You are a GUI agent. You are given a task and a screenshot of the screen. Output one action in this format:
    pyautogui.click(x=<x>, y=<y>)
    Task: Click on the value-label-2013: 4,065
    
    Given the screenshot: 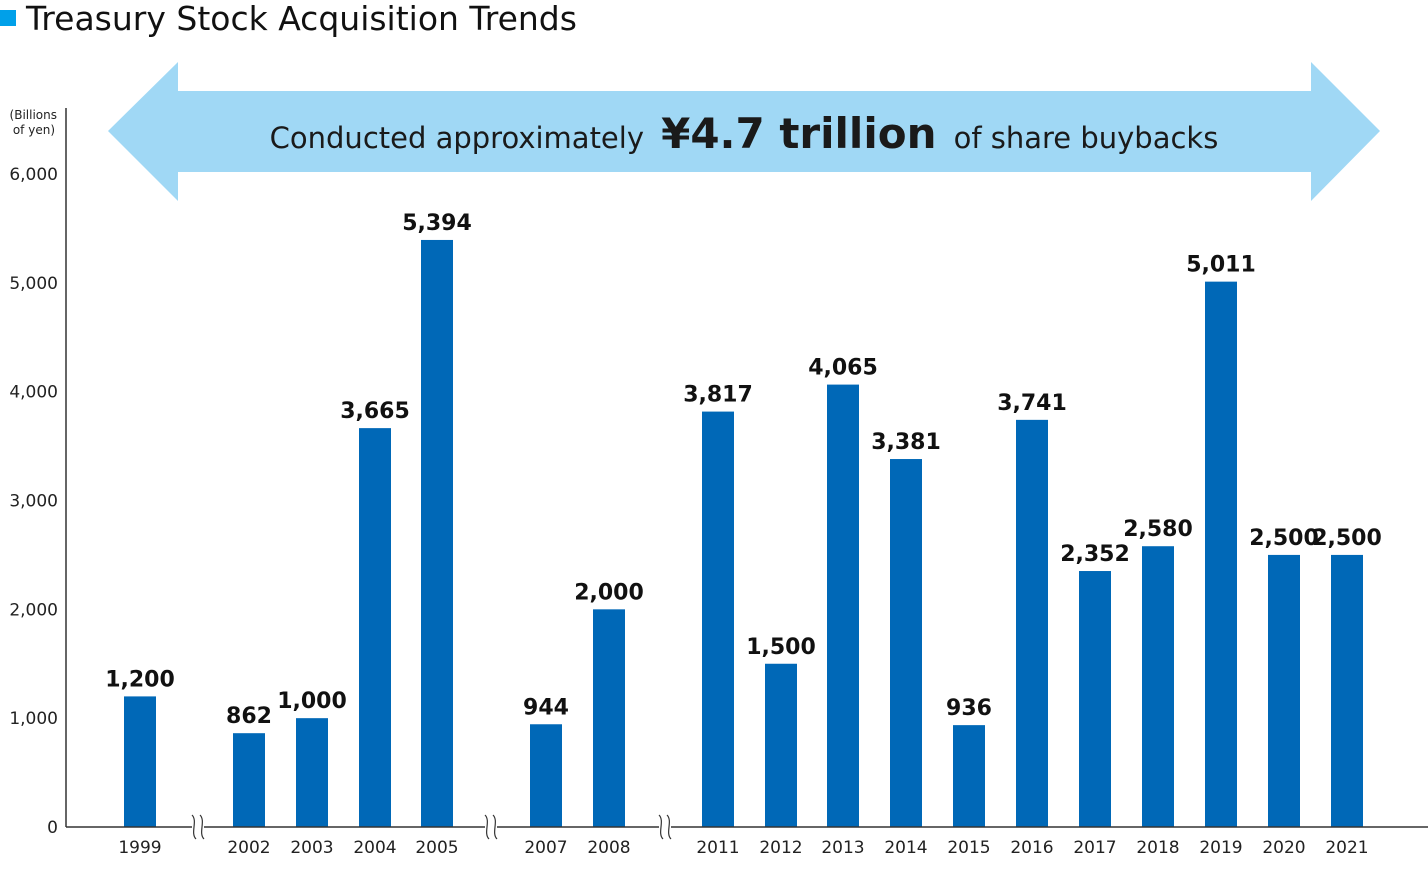 What is the action you would take?
    pyautogui.click(x=843, y=368)
    